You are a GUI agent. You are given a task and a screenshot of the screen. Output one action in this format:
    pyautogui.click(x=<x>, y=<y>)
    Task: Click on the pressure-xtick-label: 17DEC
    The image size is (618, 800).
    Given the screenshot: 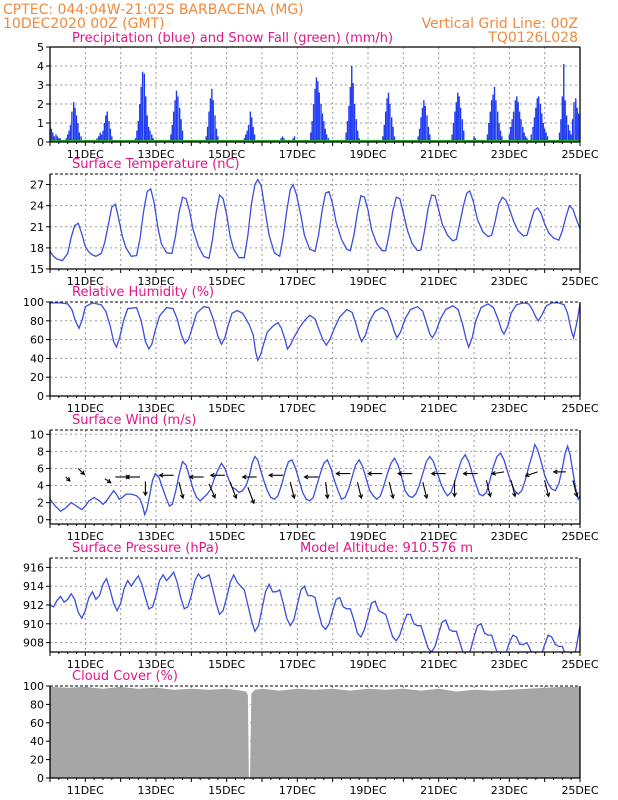 What is the action you would take?
    pyautogui.click(x=297, y=664)
    